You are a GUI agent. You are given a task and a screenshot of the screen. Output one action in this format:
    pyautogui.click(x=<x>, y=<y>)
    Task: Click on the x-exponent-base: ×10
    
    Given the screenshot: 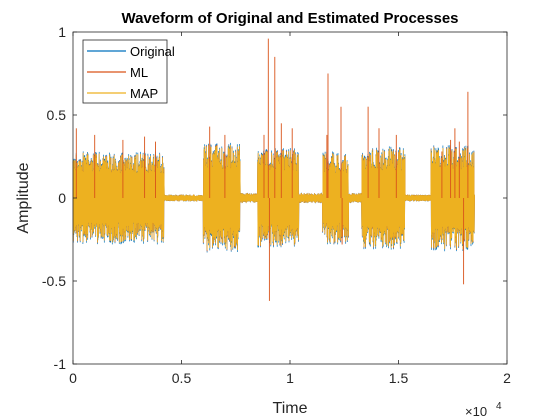 What is the action you would take?
    pyautogui.click(x=476, y=411)
    